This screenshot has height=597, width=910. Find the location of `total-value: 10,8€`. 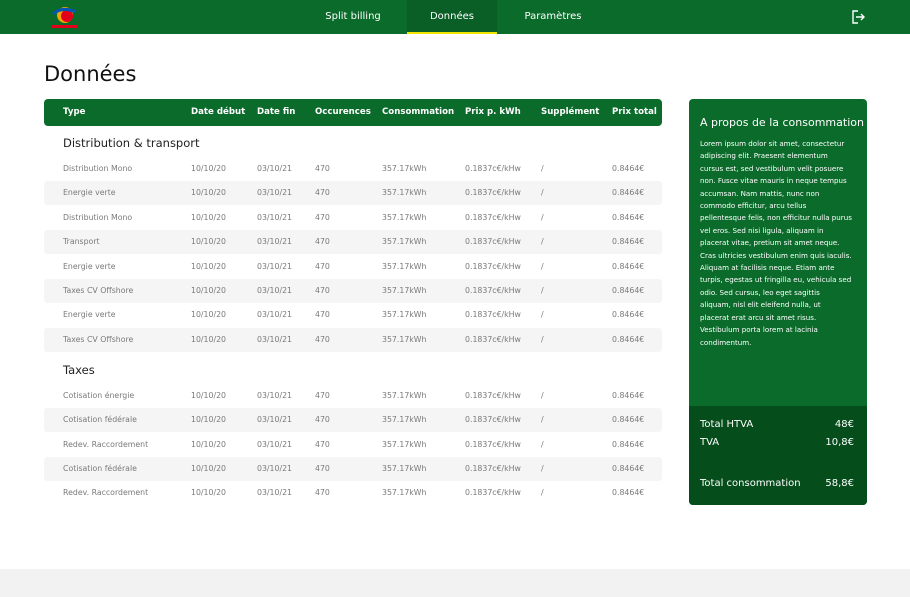

total-value: 10,8€ is located at coordinates (839, 442).